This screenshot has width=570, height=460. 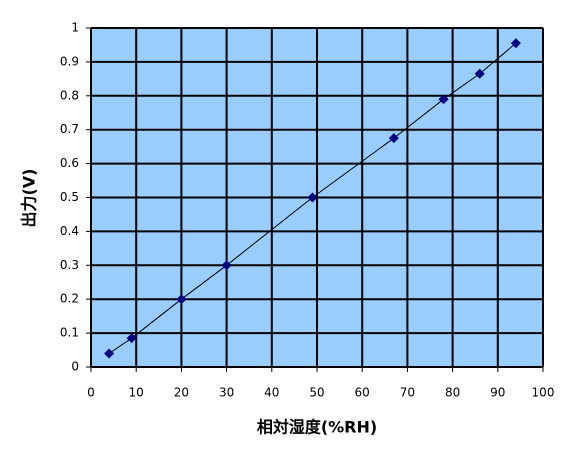 What do you see at coordinates (362, 393) in the screenshot?
I see `x-tick-label: 60` at bounding box center [362, 393].